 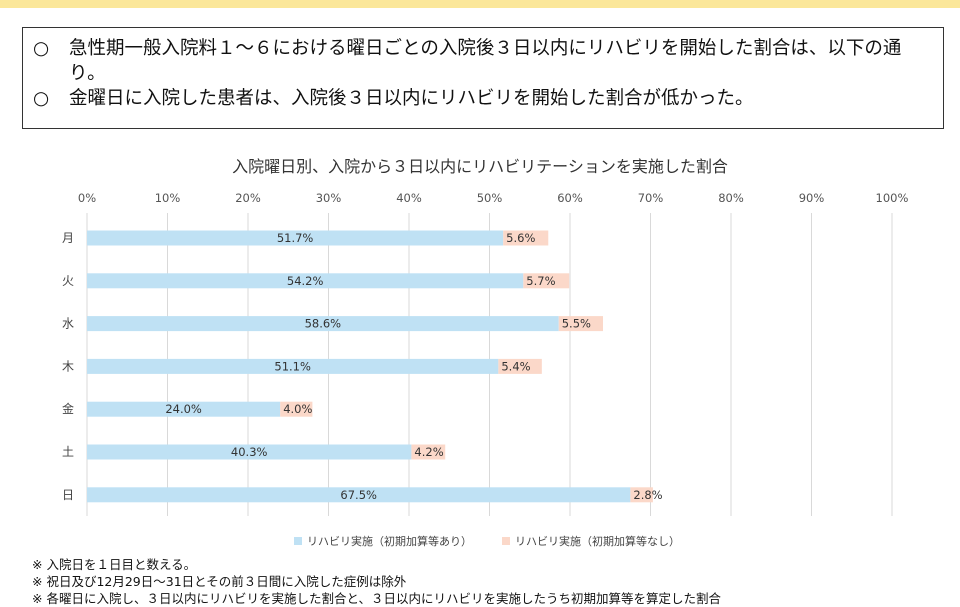 I want to click on x-tick-label: 90%, so click(x=812, y=198).